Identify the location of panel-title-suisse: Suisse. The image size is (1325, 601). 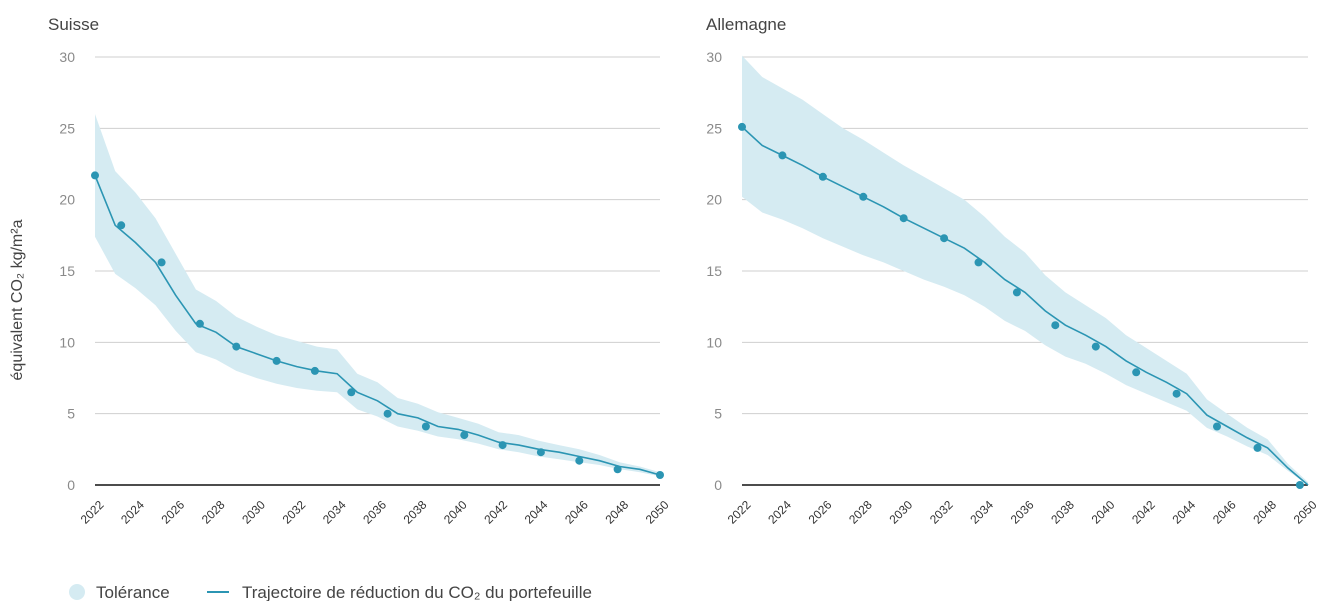
(73, 24).